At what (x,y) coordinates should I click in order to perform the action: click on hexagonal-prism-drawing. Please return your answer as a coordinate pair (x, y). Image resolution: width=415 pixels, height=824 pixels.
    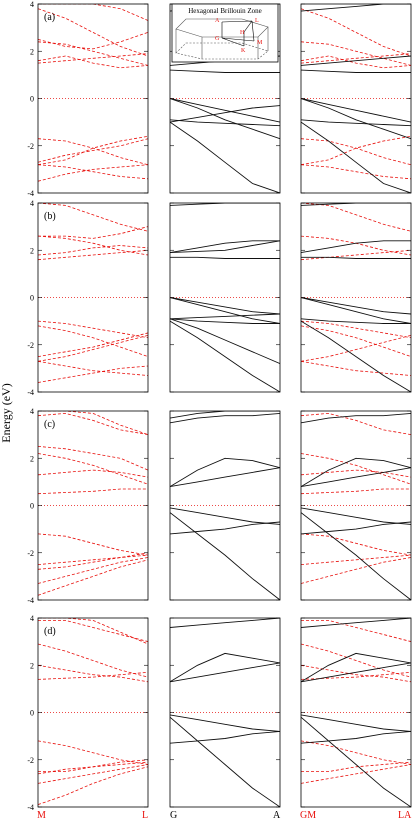
    Looking at the image, I should click on (222, 39).